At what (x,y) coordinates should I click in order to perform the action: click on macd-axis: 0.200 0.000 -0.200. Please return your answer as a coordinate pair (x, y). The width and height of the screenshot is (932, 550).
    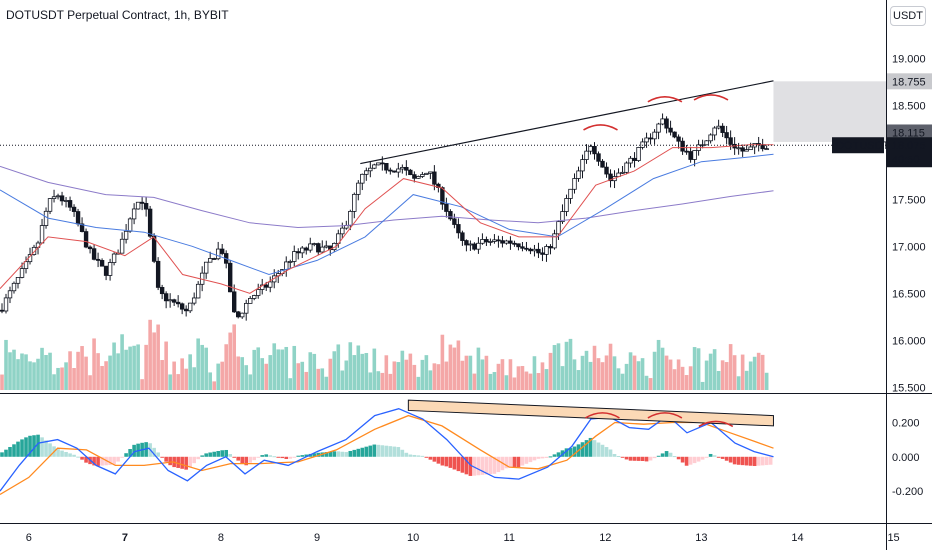
    Looking at the image, I should click on (907, 457).